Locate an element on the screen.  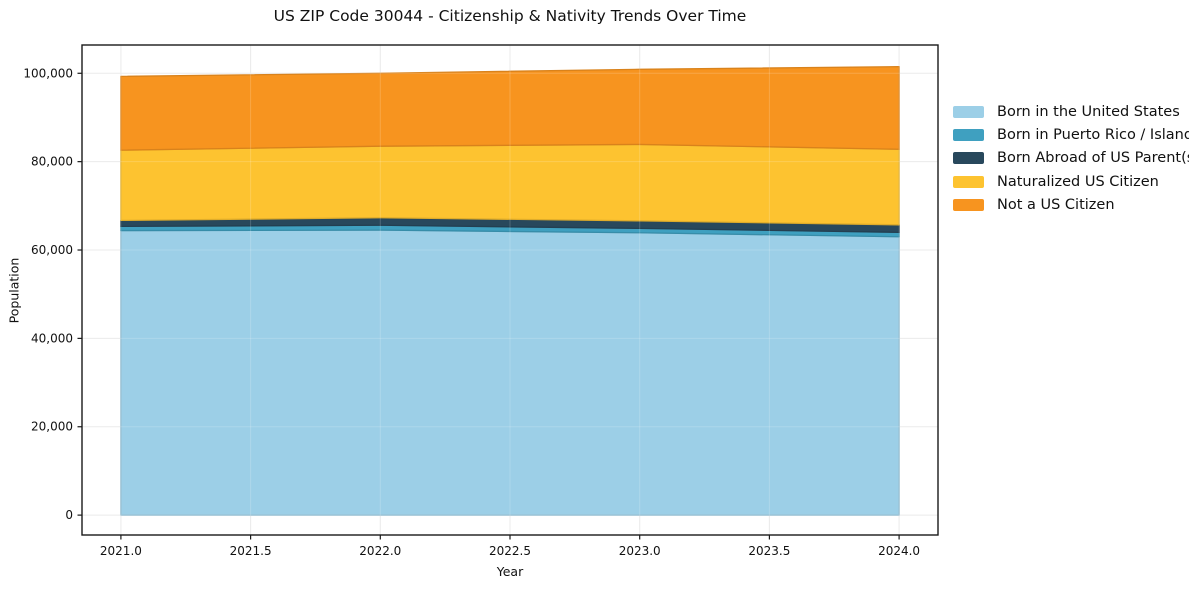
y-tick-label: 40,000 is located at coordinates (52, 338).